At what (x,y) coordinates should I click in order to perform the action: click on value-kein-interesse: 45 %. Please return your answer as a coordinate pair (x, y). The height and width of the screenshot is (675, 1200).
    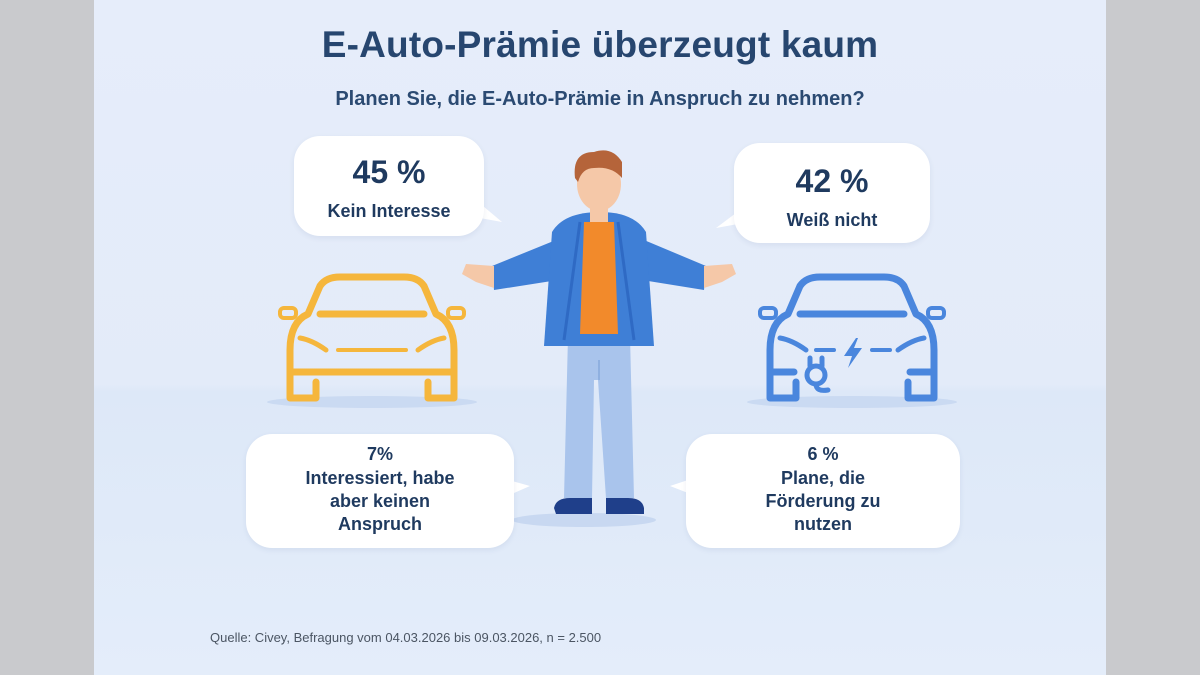
    Looking at the image, I should click on (389, 172).